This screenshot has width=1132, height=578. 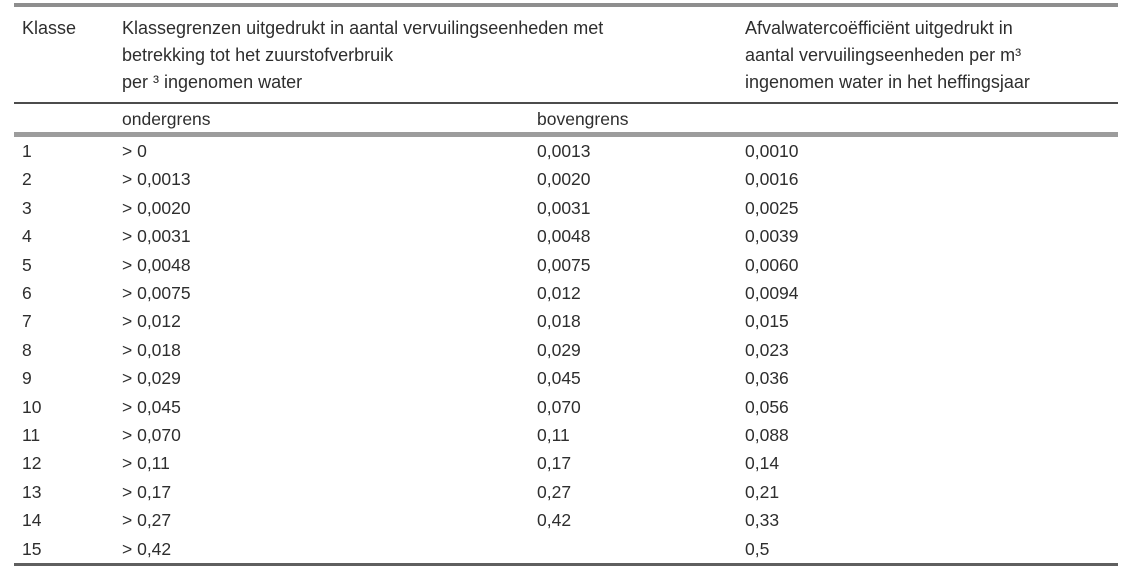 I want to click on klasse-cell: 8, so click(x=27, y=349).